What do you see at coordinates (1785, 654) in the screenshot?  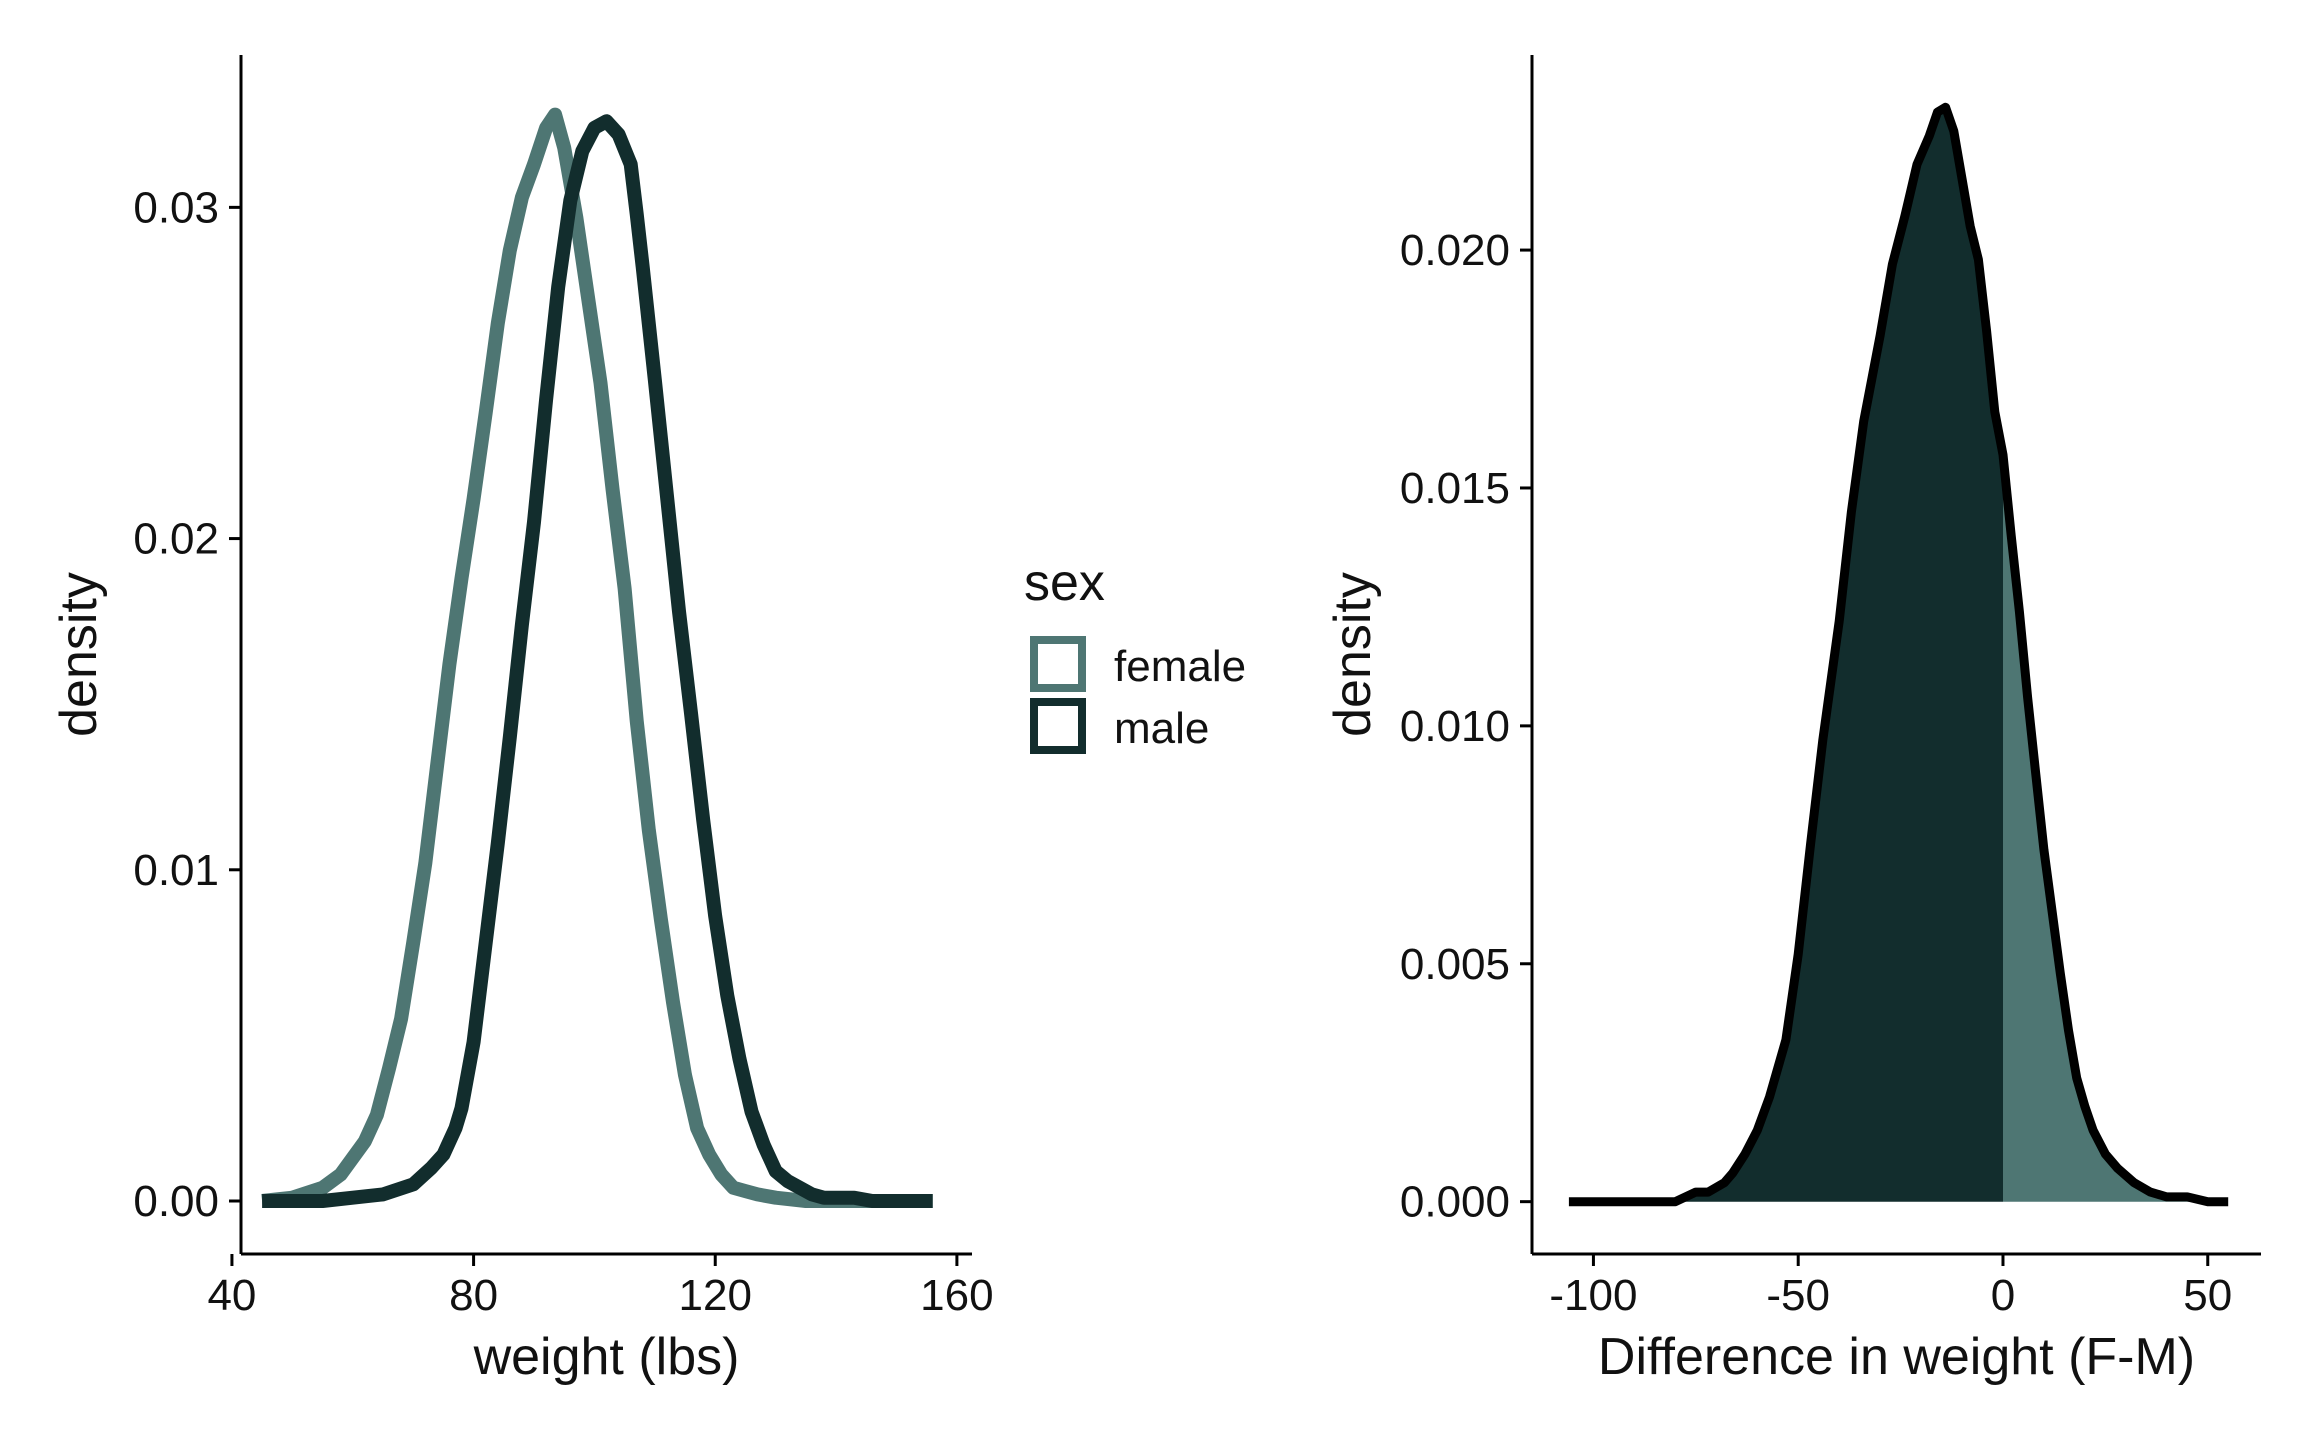 I see `area-below-zero` at bounding box center [1785, 654].